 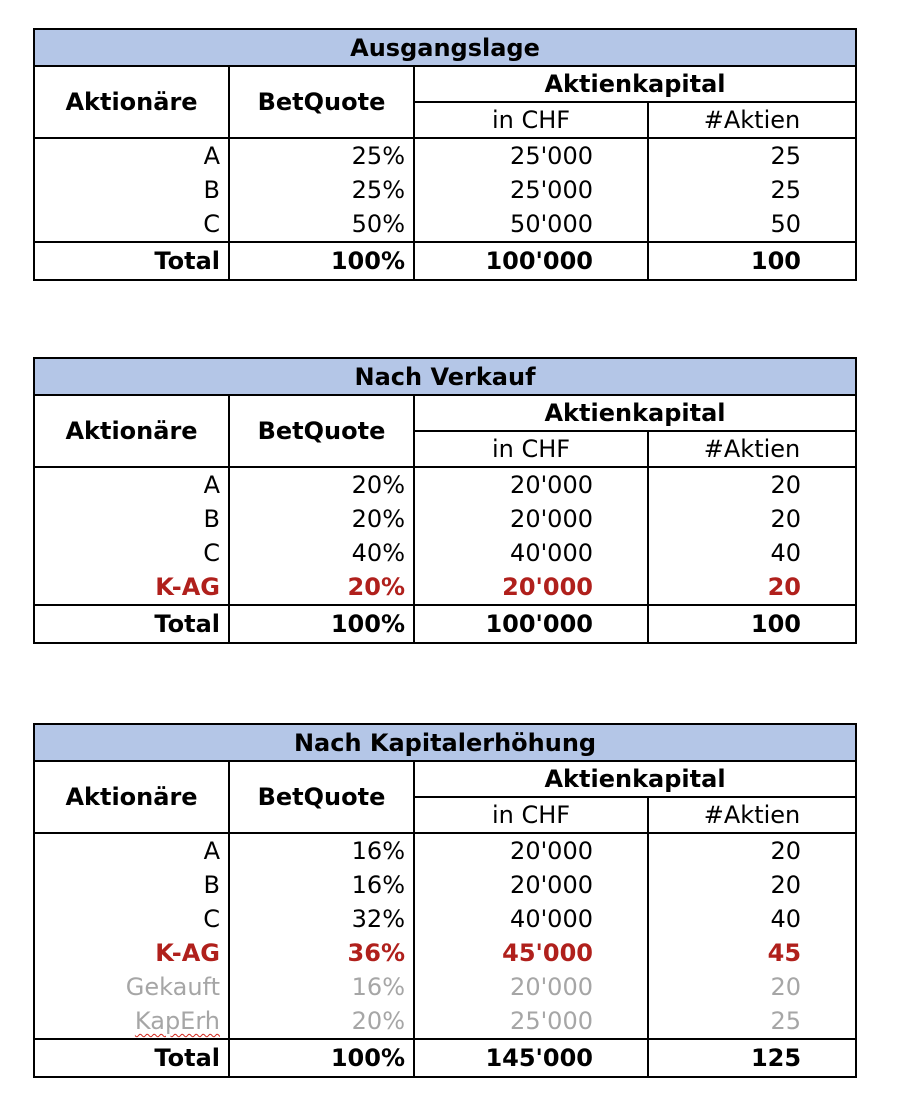 I want to click on quota-cell: 36%, so click(x=321, y=953).